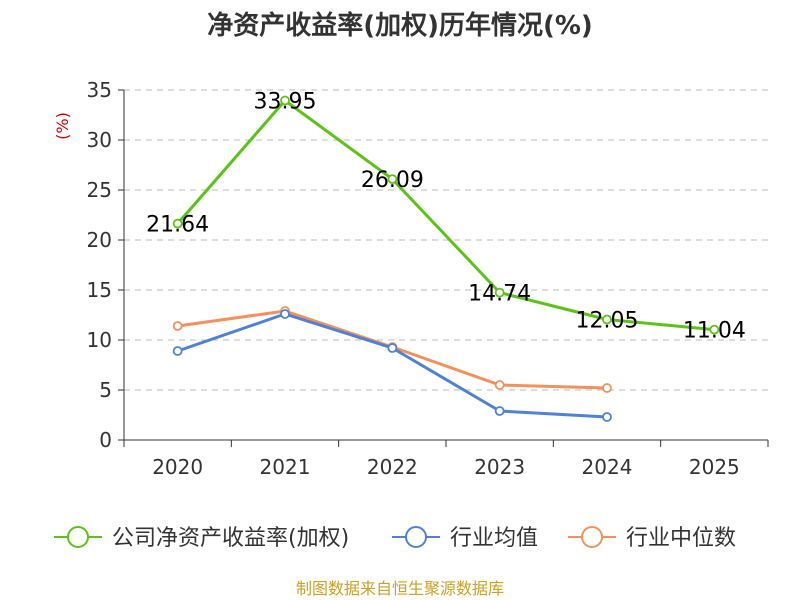 This screenshot has width=800, height=600. I want to click on x-tick-label: 2025, so click(714, 467).